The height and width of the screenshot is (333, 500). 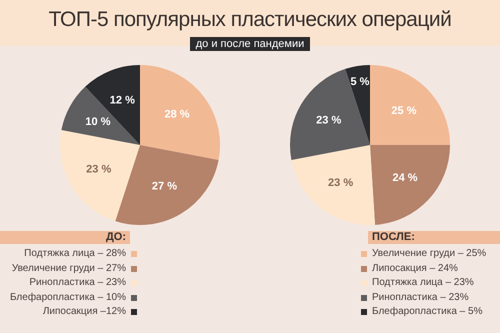 I want to click on legend-label: Липосакция –12%, so click(x=84, y=312).